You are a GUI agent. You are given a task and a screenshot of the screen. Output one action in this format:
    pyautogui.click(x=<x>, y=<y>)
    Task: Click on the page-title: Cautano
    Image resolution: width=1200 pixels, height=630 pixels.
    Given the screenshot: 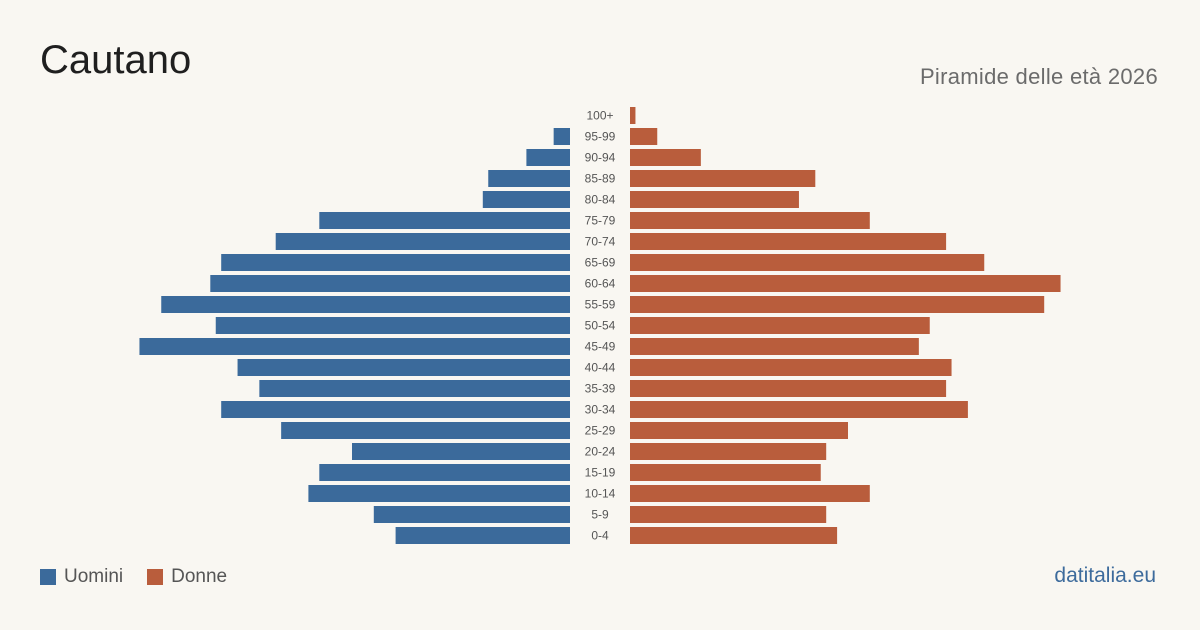 What is the action you would take?
    pyautogui.click(x=116, y=60)
    